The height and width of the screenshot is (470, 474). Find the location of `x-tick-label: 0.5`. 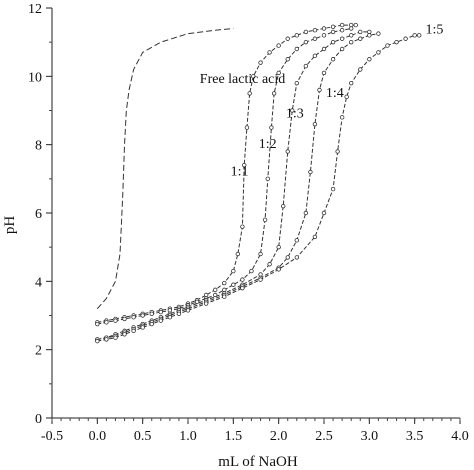

x-tick-label: 0.5 is located at coordinates (143, 436).